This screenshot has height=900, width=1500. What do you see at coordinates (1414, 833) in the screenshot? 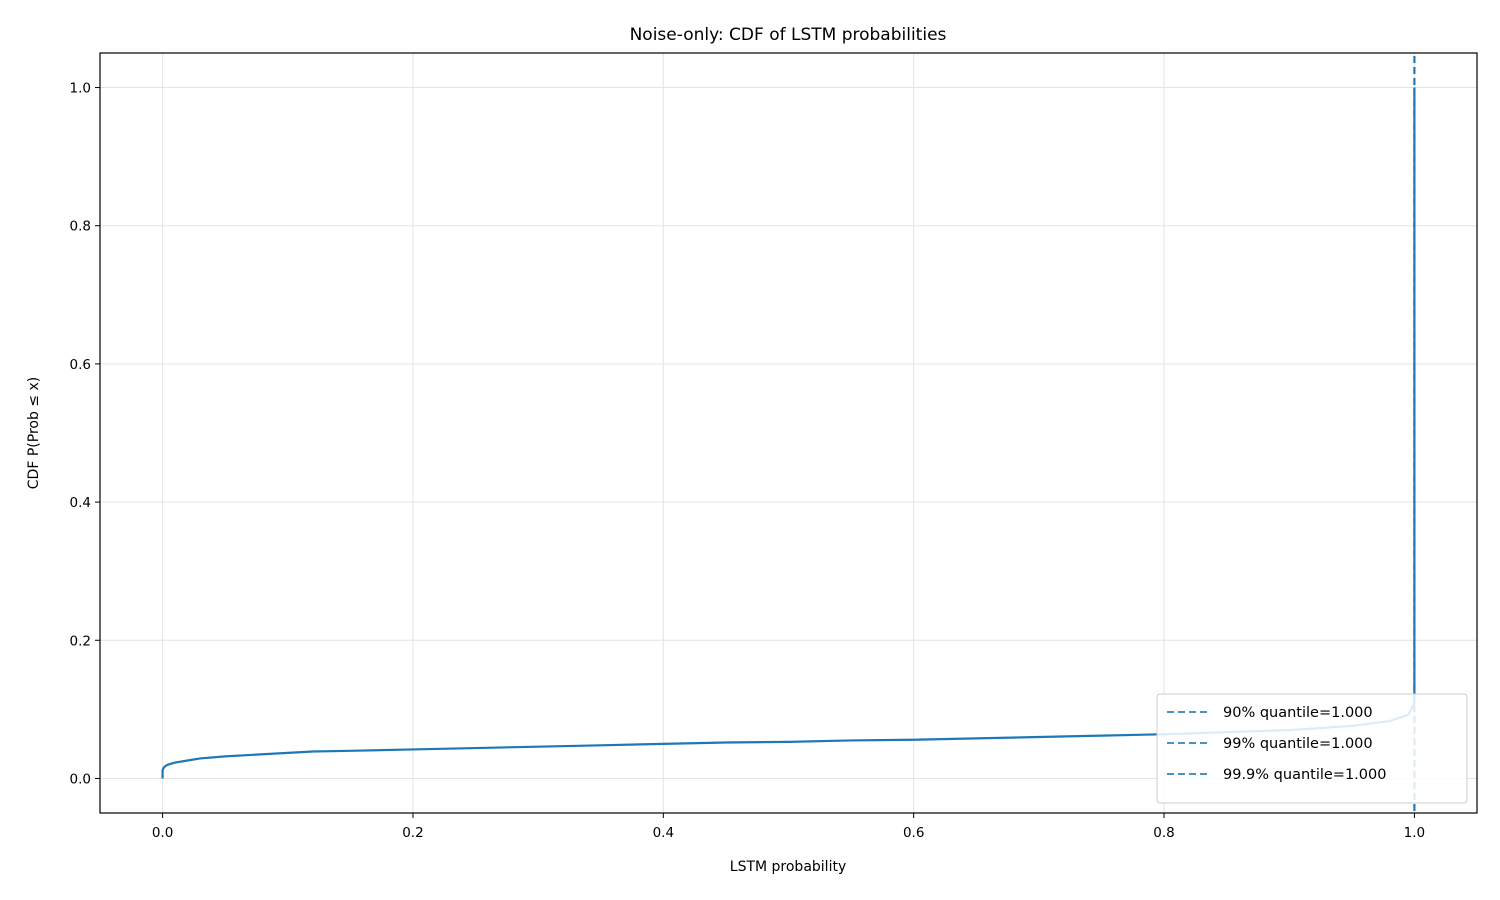
I see `x-tick-label: 1.0` at bounding box center [1414, 833].